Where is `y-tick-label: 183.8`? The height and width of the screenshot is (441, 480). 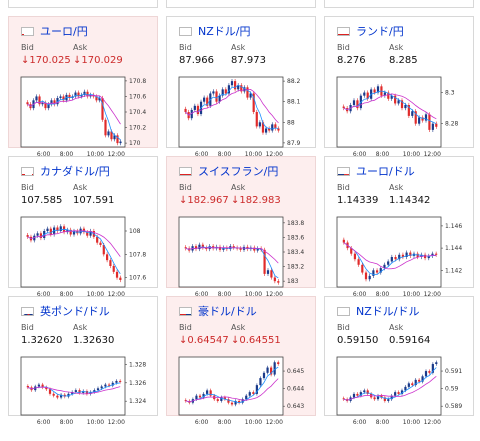 y-tick-label: 183.8 is located at coordinates (295, 223).